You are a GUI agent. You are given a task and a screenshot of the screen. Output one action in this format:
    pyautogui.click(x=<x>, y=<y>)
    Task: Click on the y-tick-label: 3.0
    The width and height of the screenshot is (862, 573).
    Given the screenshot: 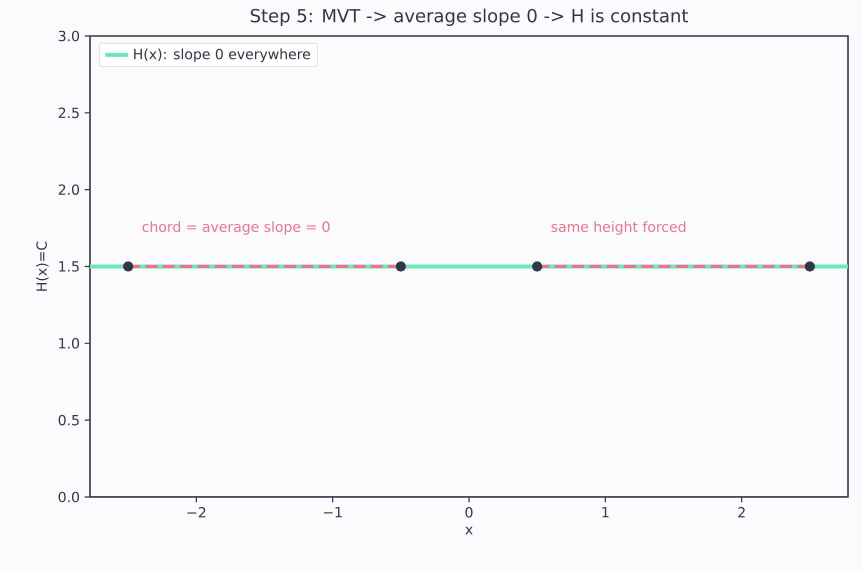 What is the action you would take?
    pyautogui.click(x=69, y=36)
    